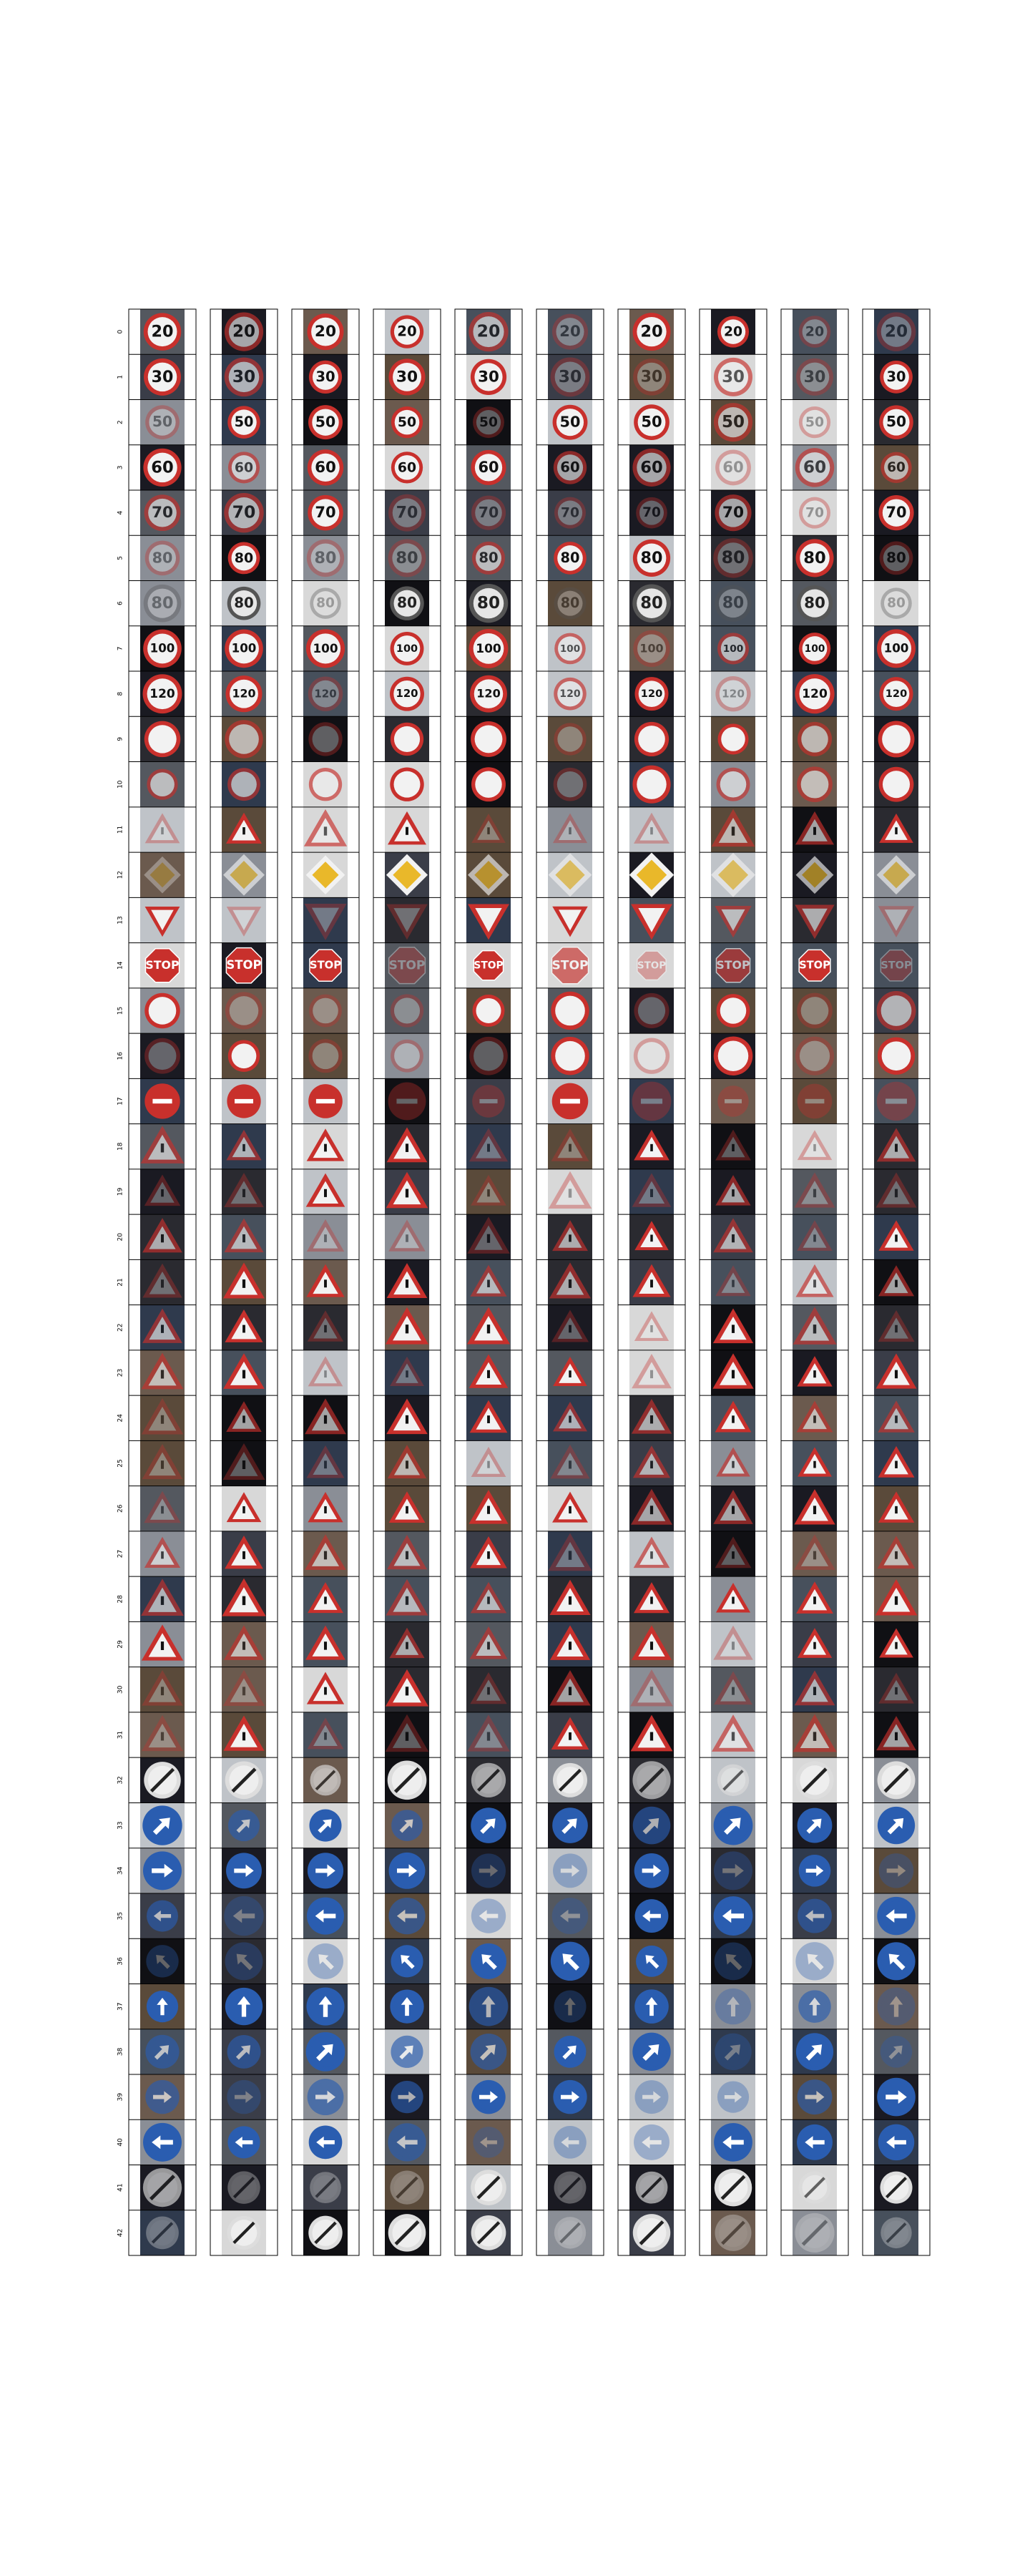 The width and height of the screenshot is (1030, 2576). What do you see at coordinates (570, 513) in the screenshot?
I see `traffic-sign-icon: 70` at bounding box center [570, 513].